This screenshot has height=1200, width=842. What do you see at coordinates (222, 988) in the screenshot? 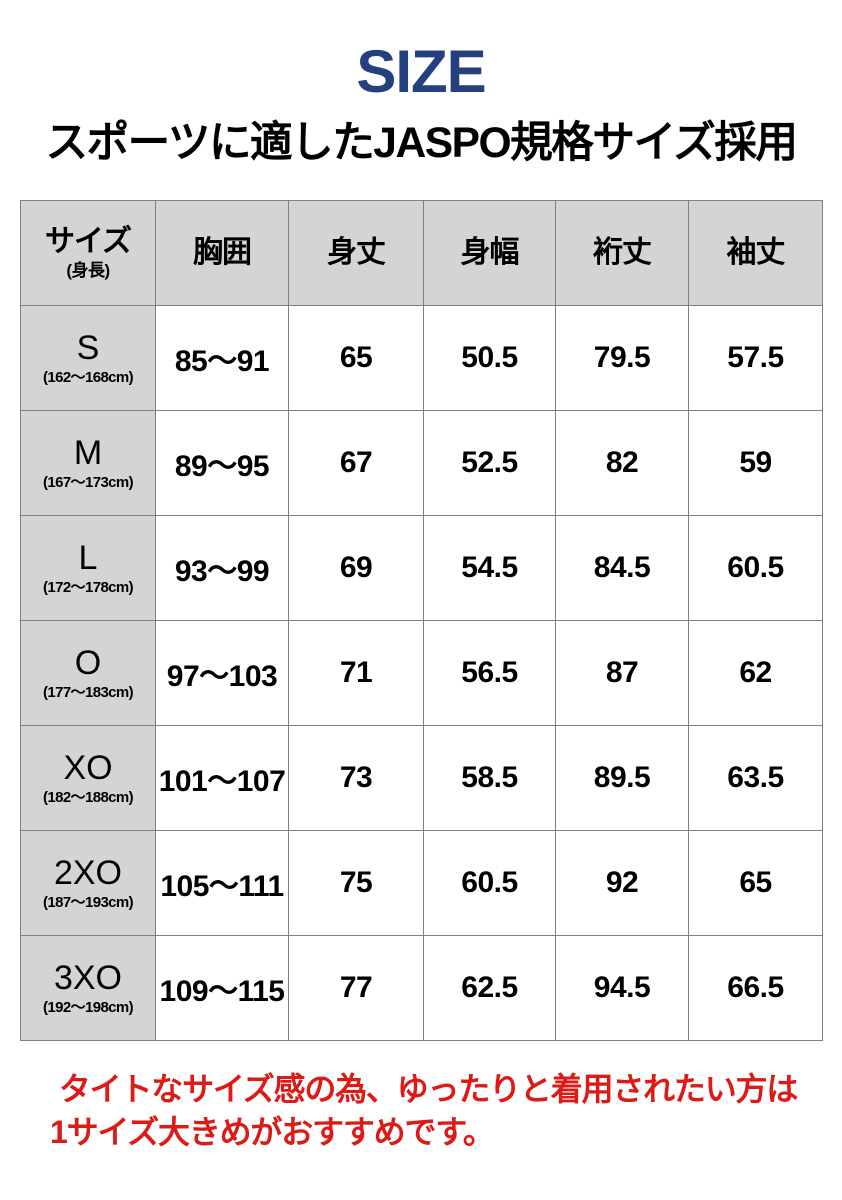
I see `cell-chest: 109〜115` at bounding box center [222, 988].